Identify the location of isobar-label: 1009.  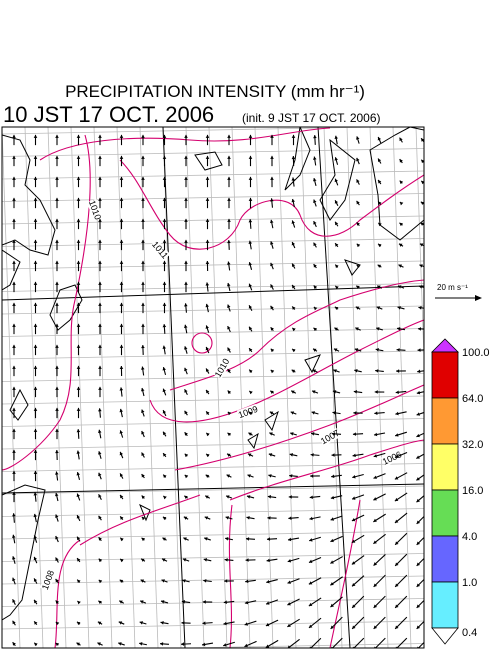
(248, 412).